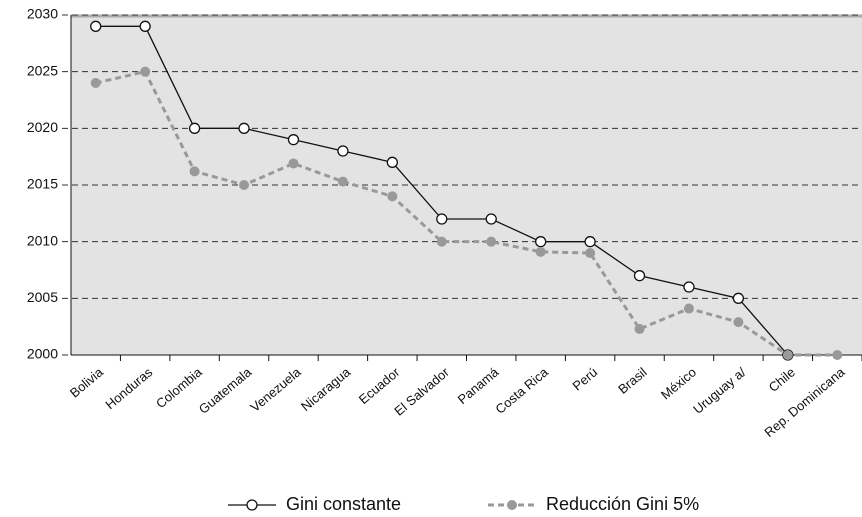 The width and height of the screenshot is (862, 517). Describe the element at coordinates (128, 388) in the screenshot. I see `x-tick-label: Honduras` at that location.